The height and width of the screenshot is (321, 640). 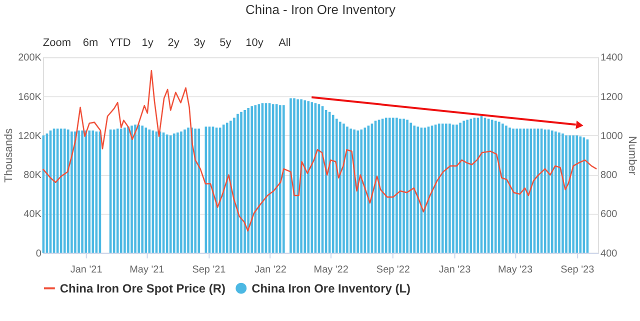 What do you see at coordinates (331, 288) in the screenshot?
I see `legend-label: China Iron Ore Inventory (L)` at bounding box center [331, 288].